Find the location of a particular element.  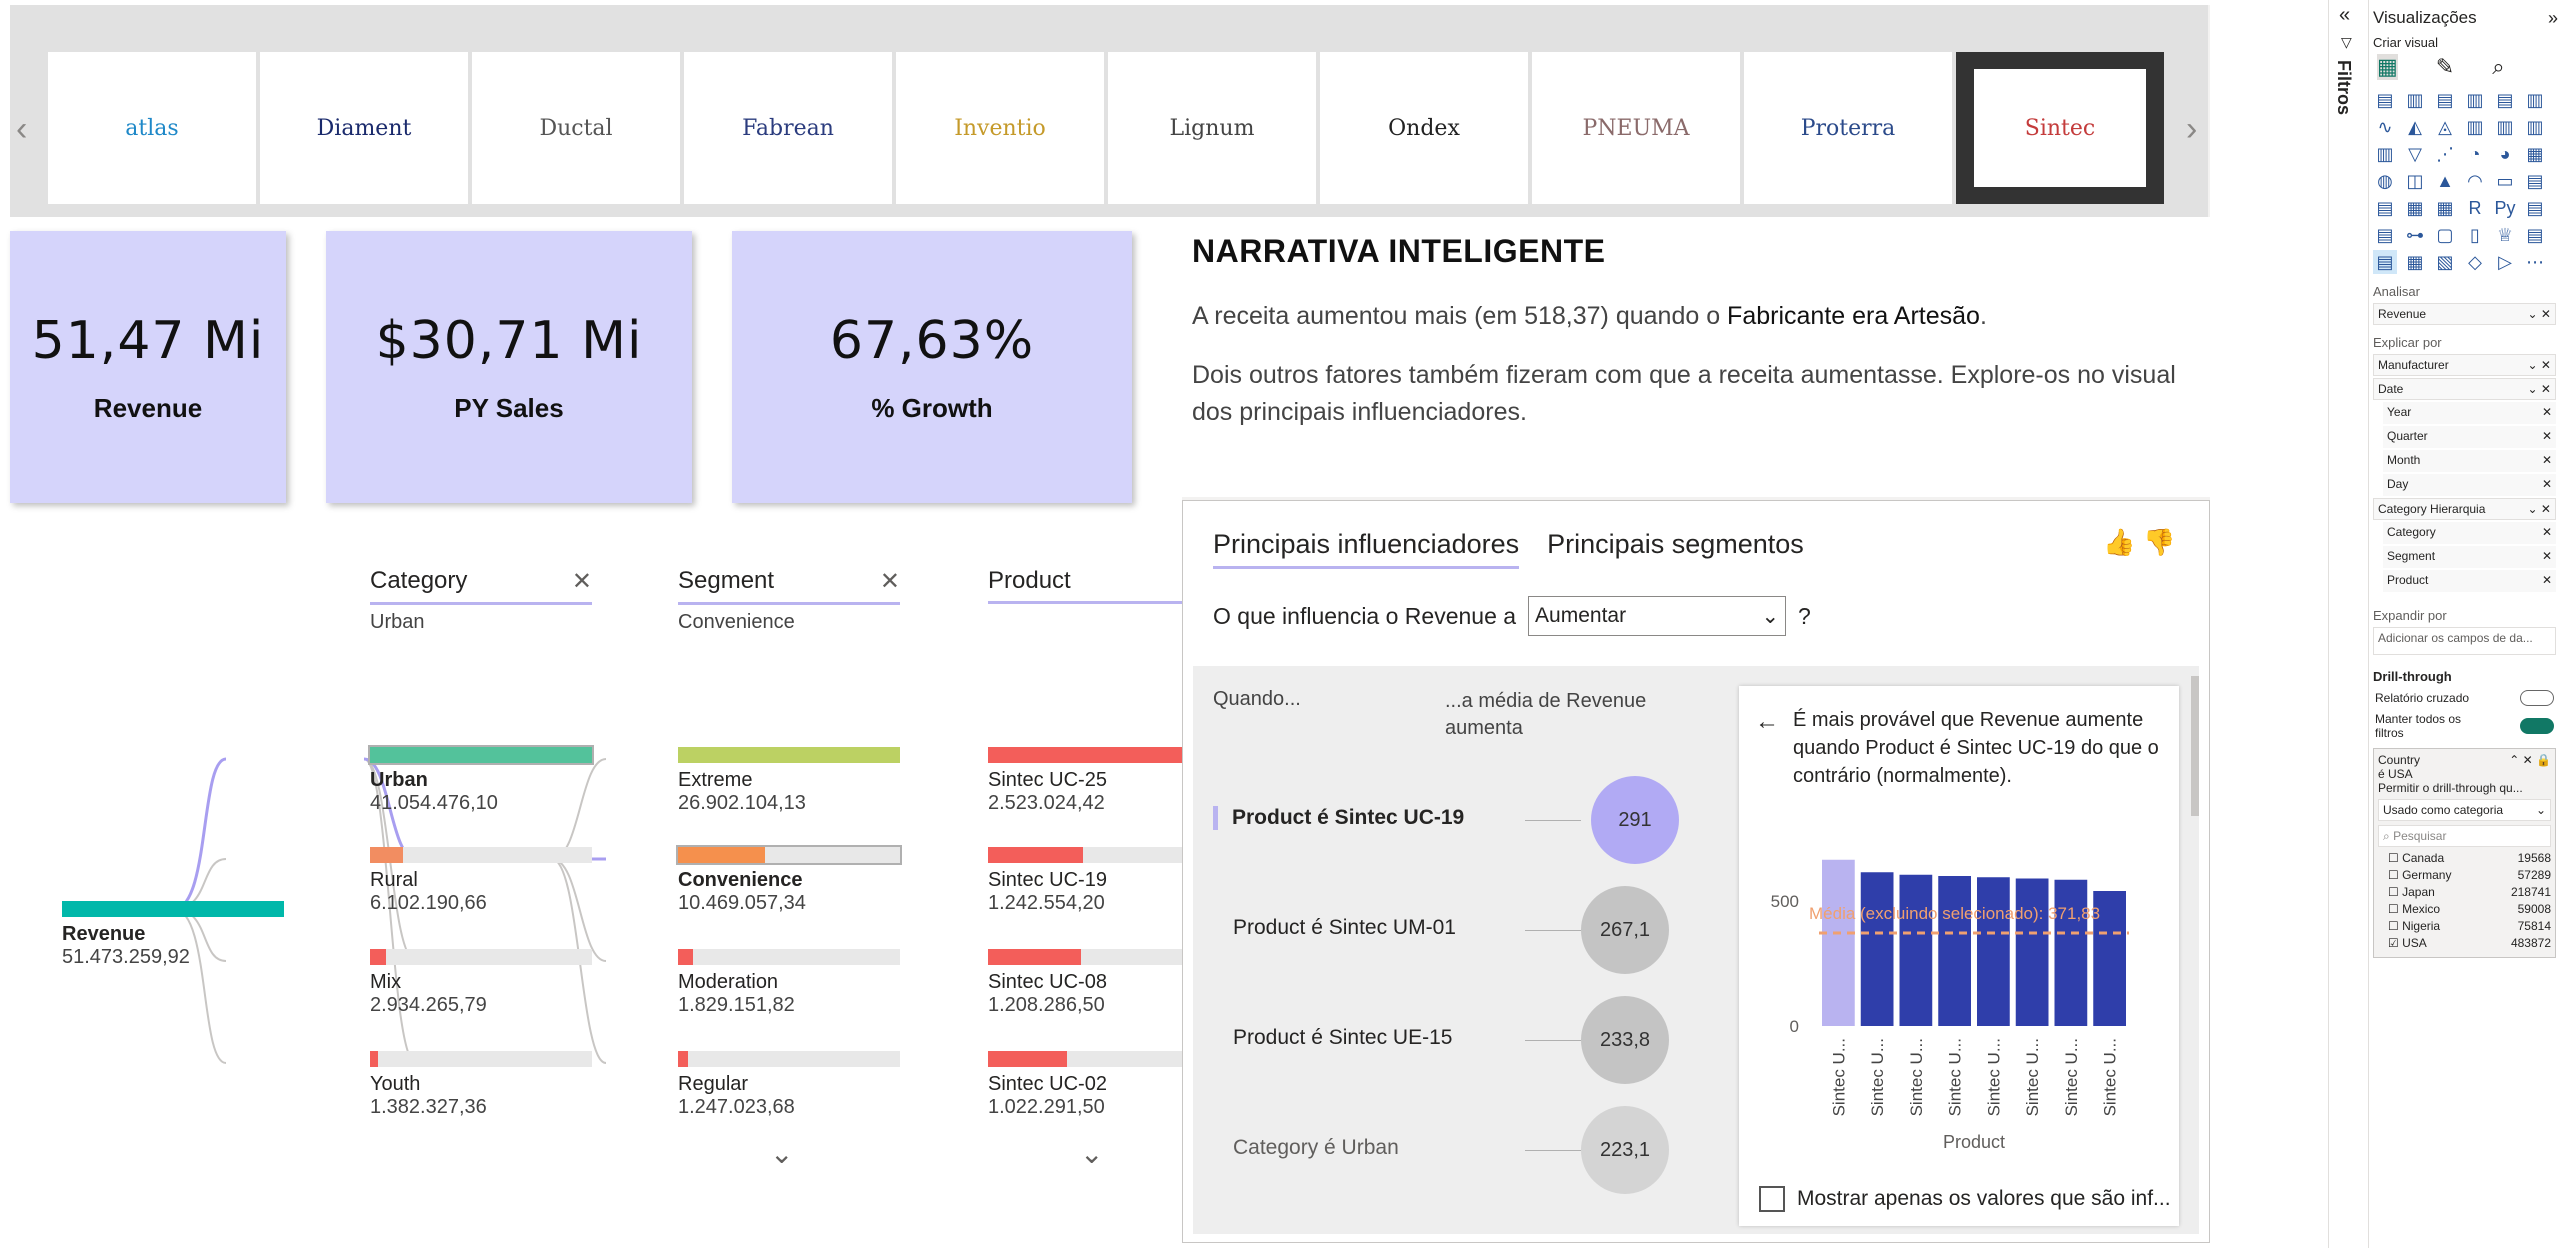

logo-card-proterra: Proterra is located at coordinates (1848, 128).